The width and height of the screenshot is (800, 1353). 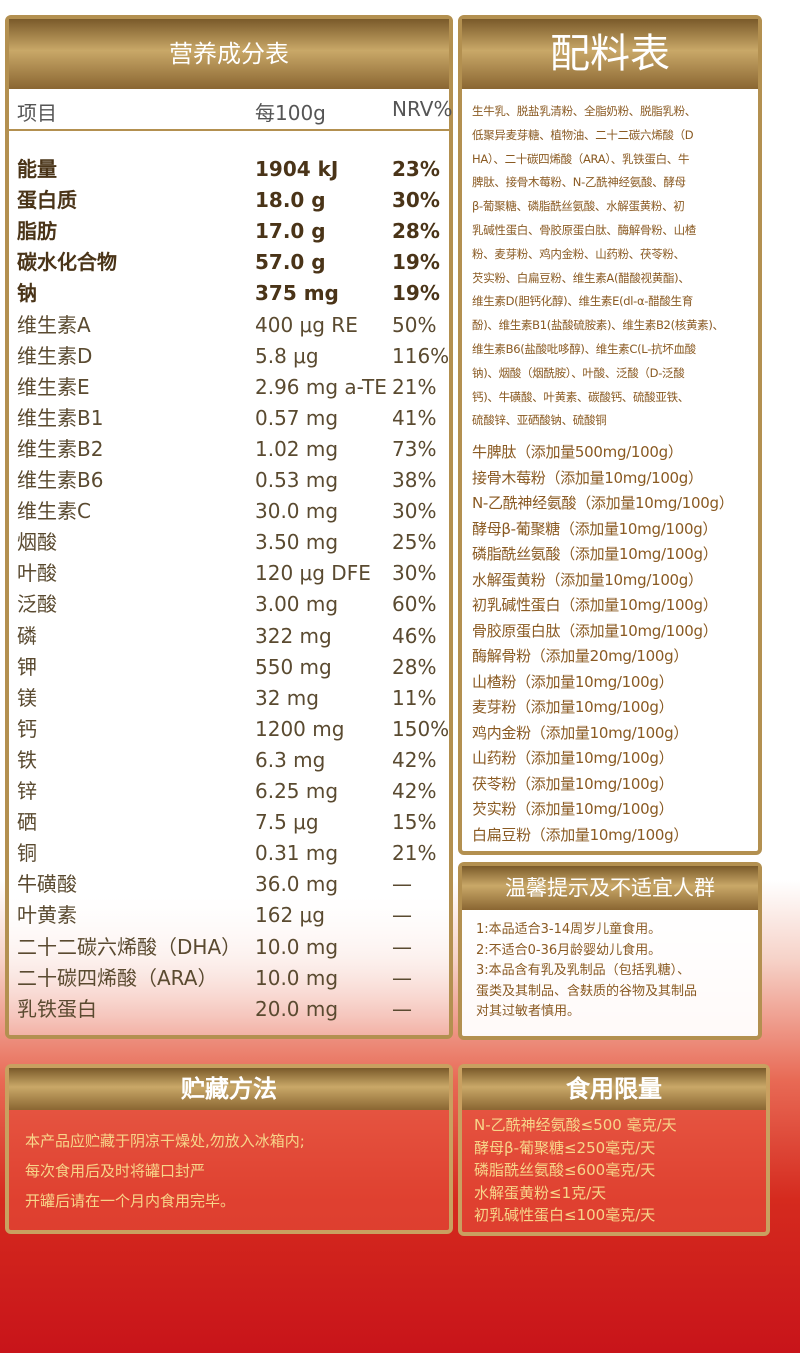 What do you see at coordinates (578, 253) in the screenshot?
I see `ingredient-line: 粉、麦芽粉、鸡内金粉、山药粉、茯苓粉、` at bounding box center [578, 253].